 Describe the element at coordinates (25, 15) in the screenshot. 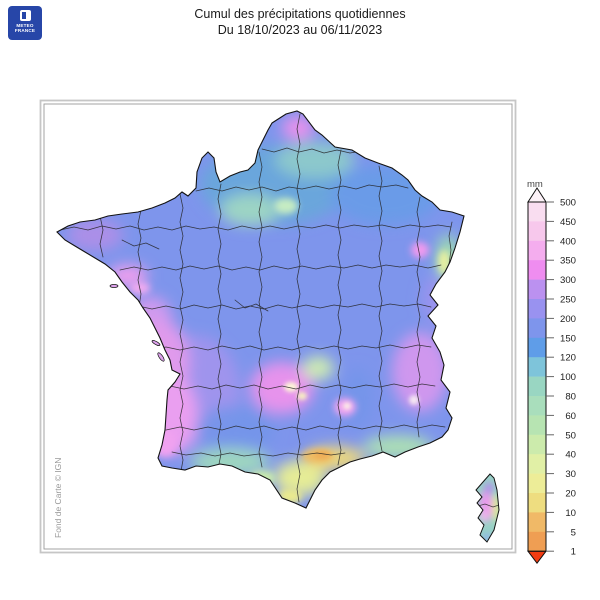

I see `meteo-france-icon` at that location.